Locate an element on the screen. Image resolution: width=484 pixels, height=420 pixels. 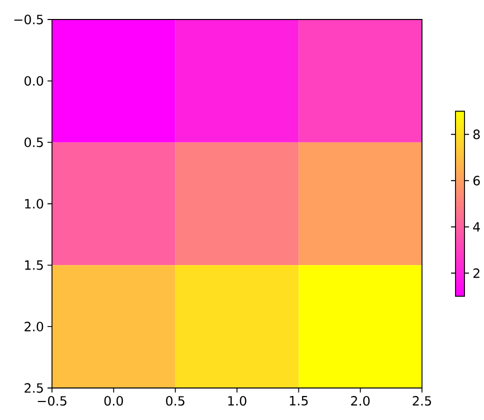
x-tick-label: 1.5 is located at coordinates (299, 401).